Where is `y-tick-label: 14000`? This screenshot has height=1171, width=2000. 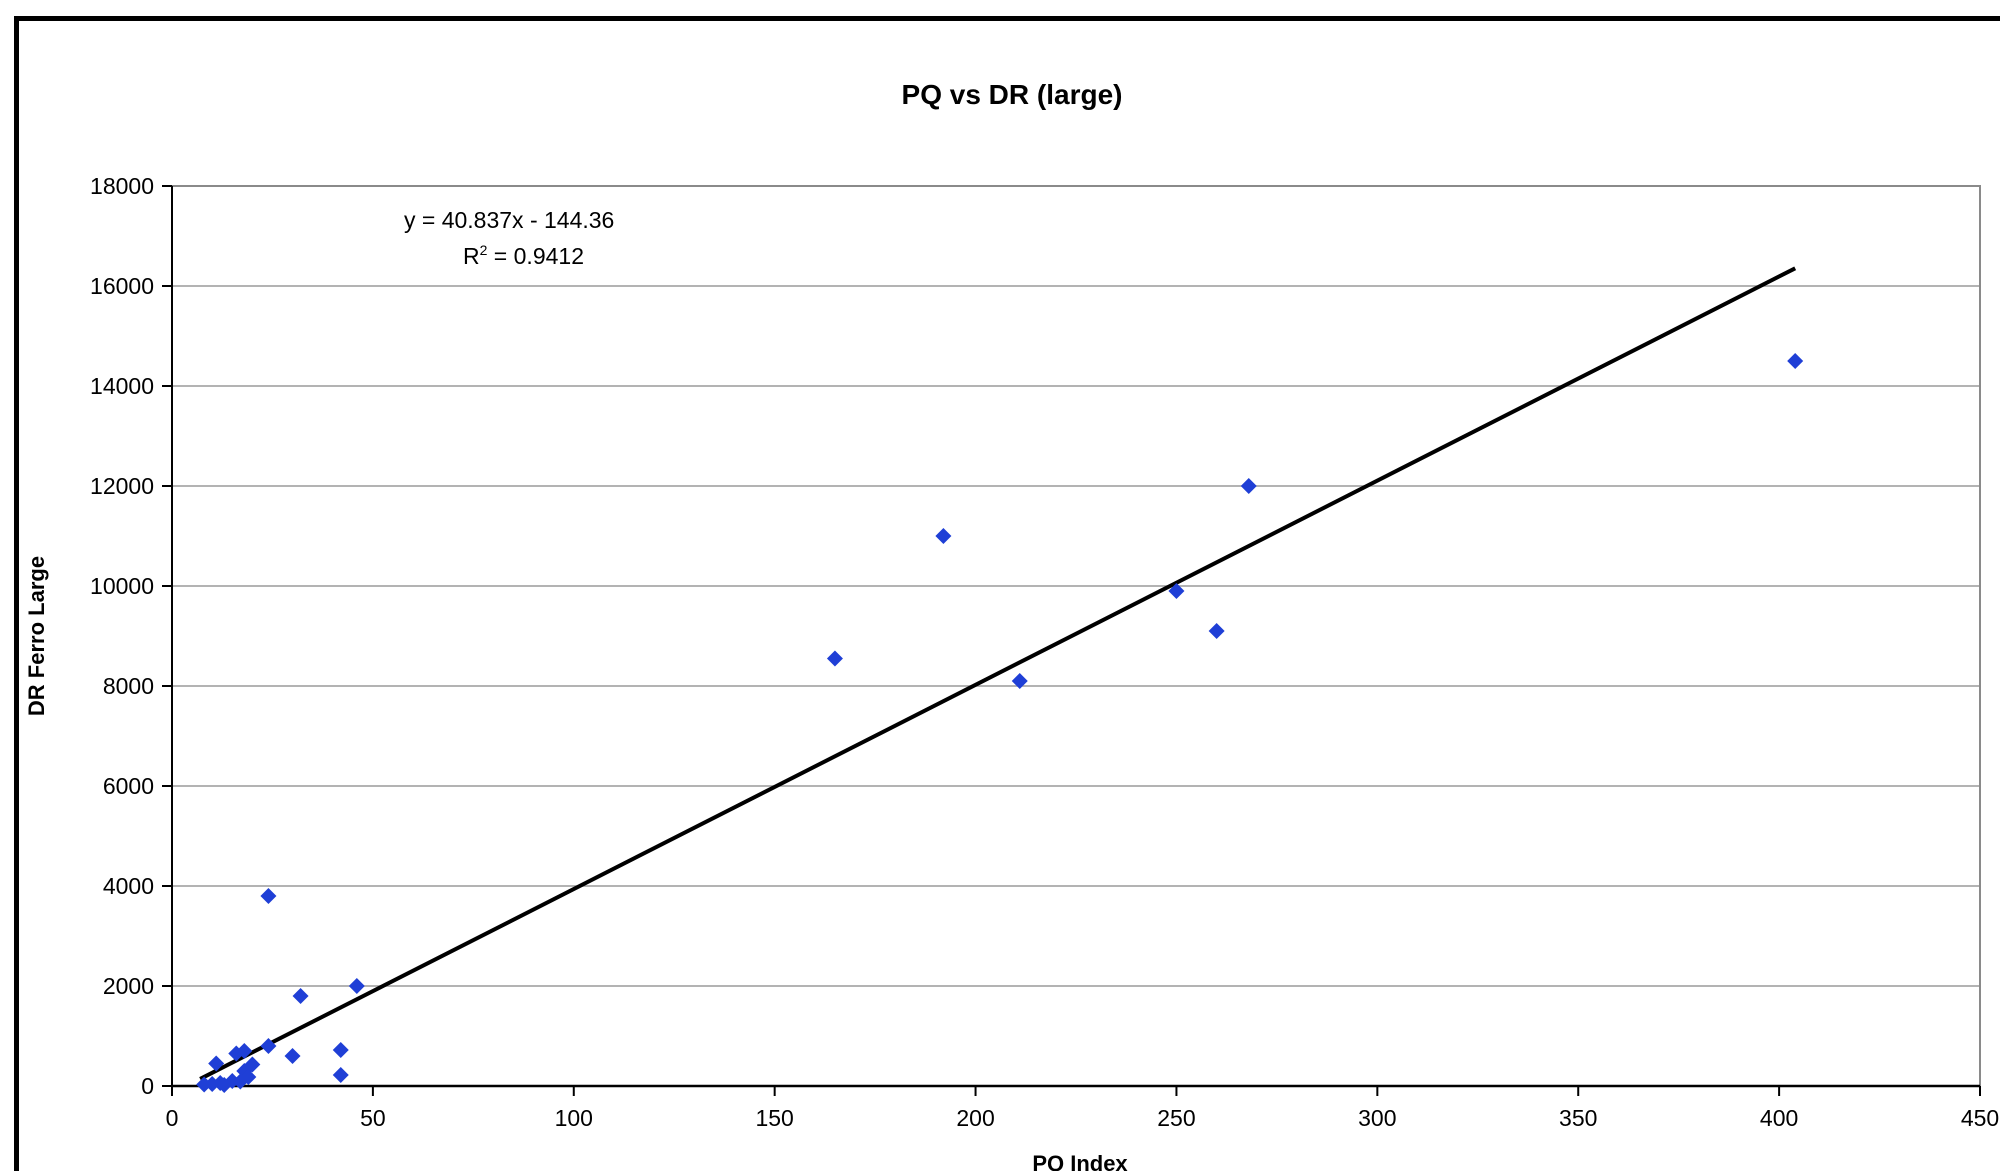
y-tick-label: 14000 is located at coordinates (122, 386).